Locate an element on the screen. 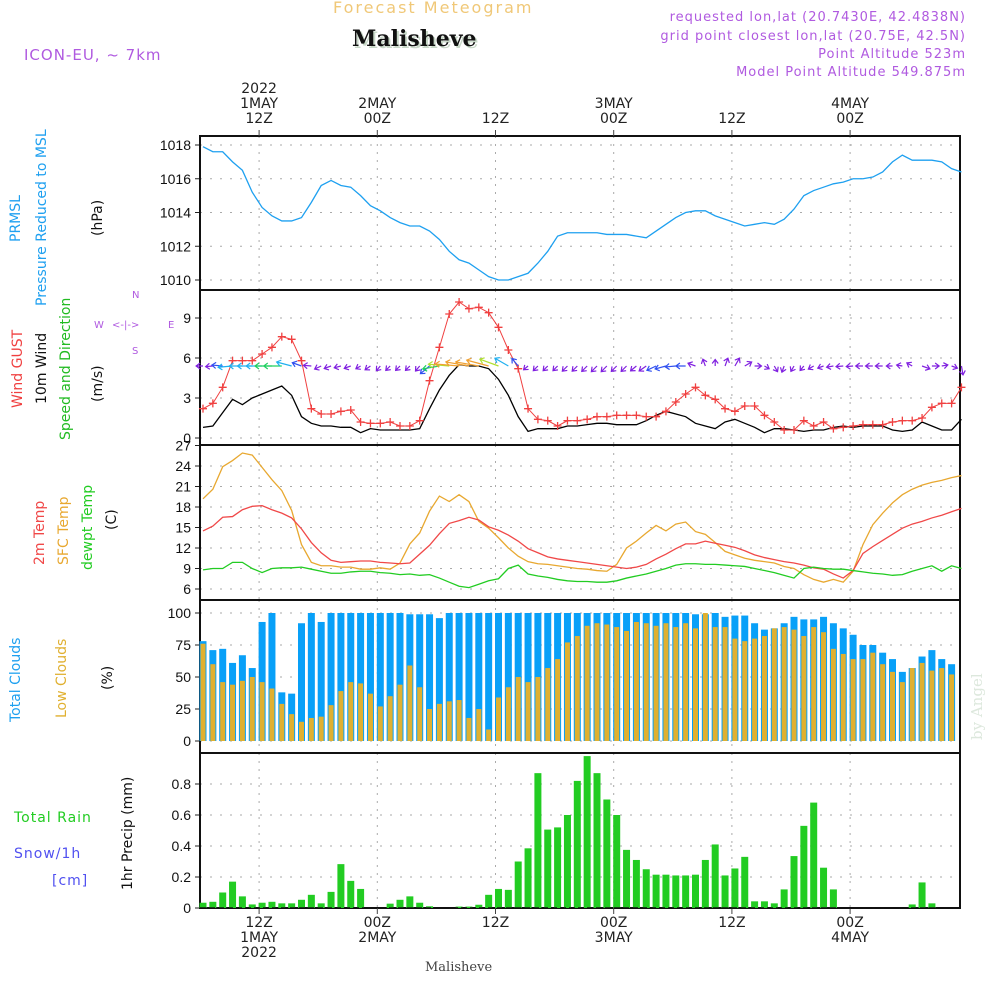  sfc-temp-line is located at coordinates (582, 517).